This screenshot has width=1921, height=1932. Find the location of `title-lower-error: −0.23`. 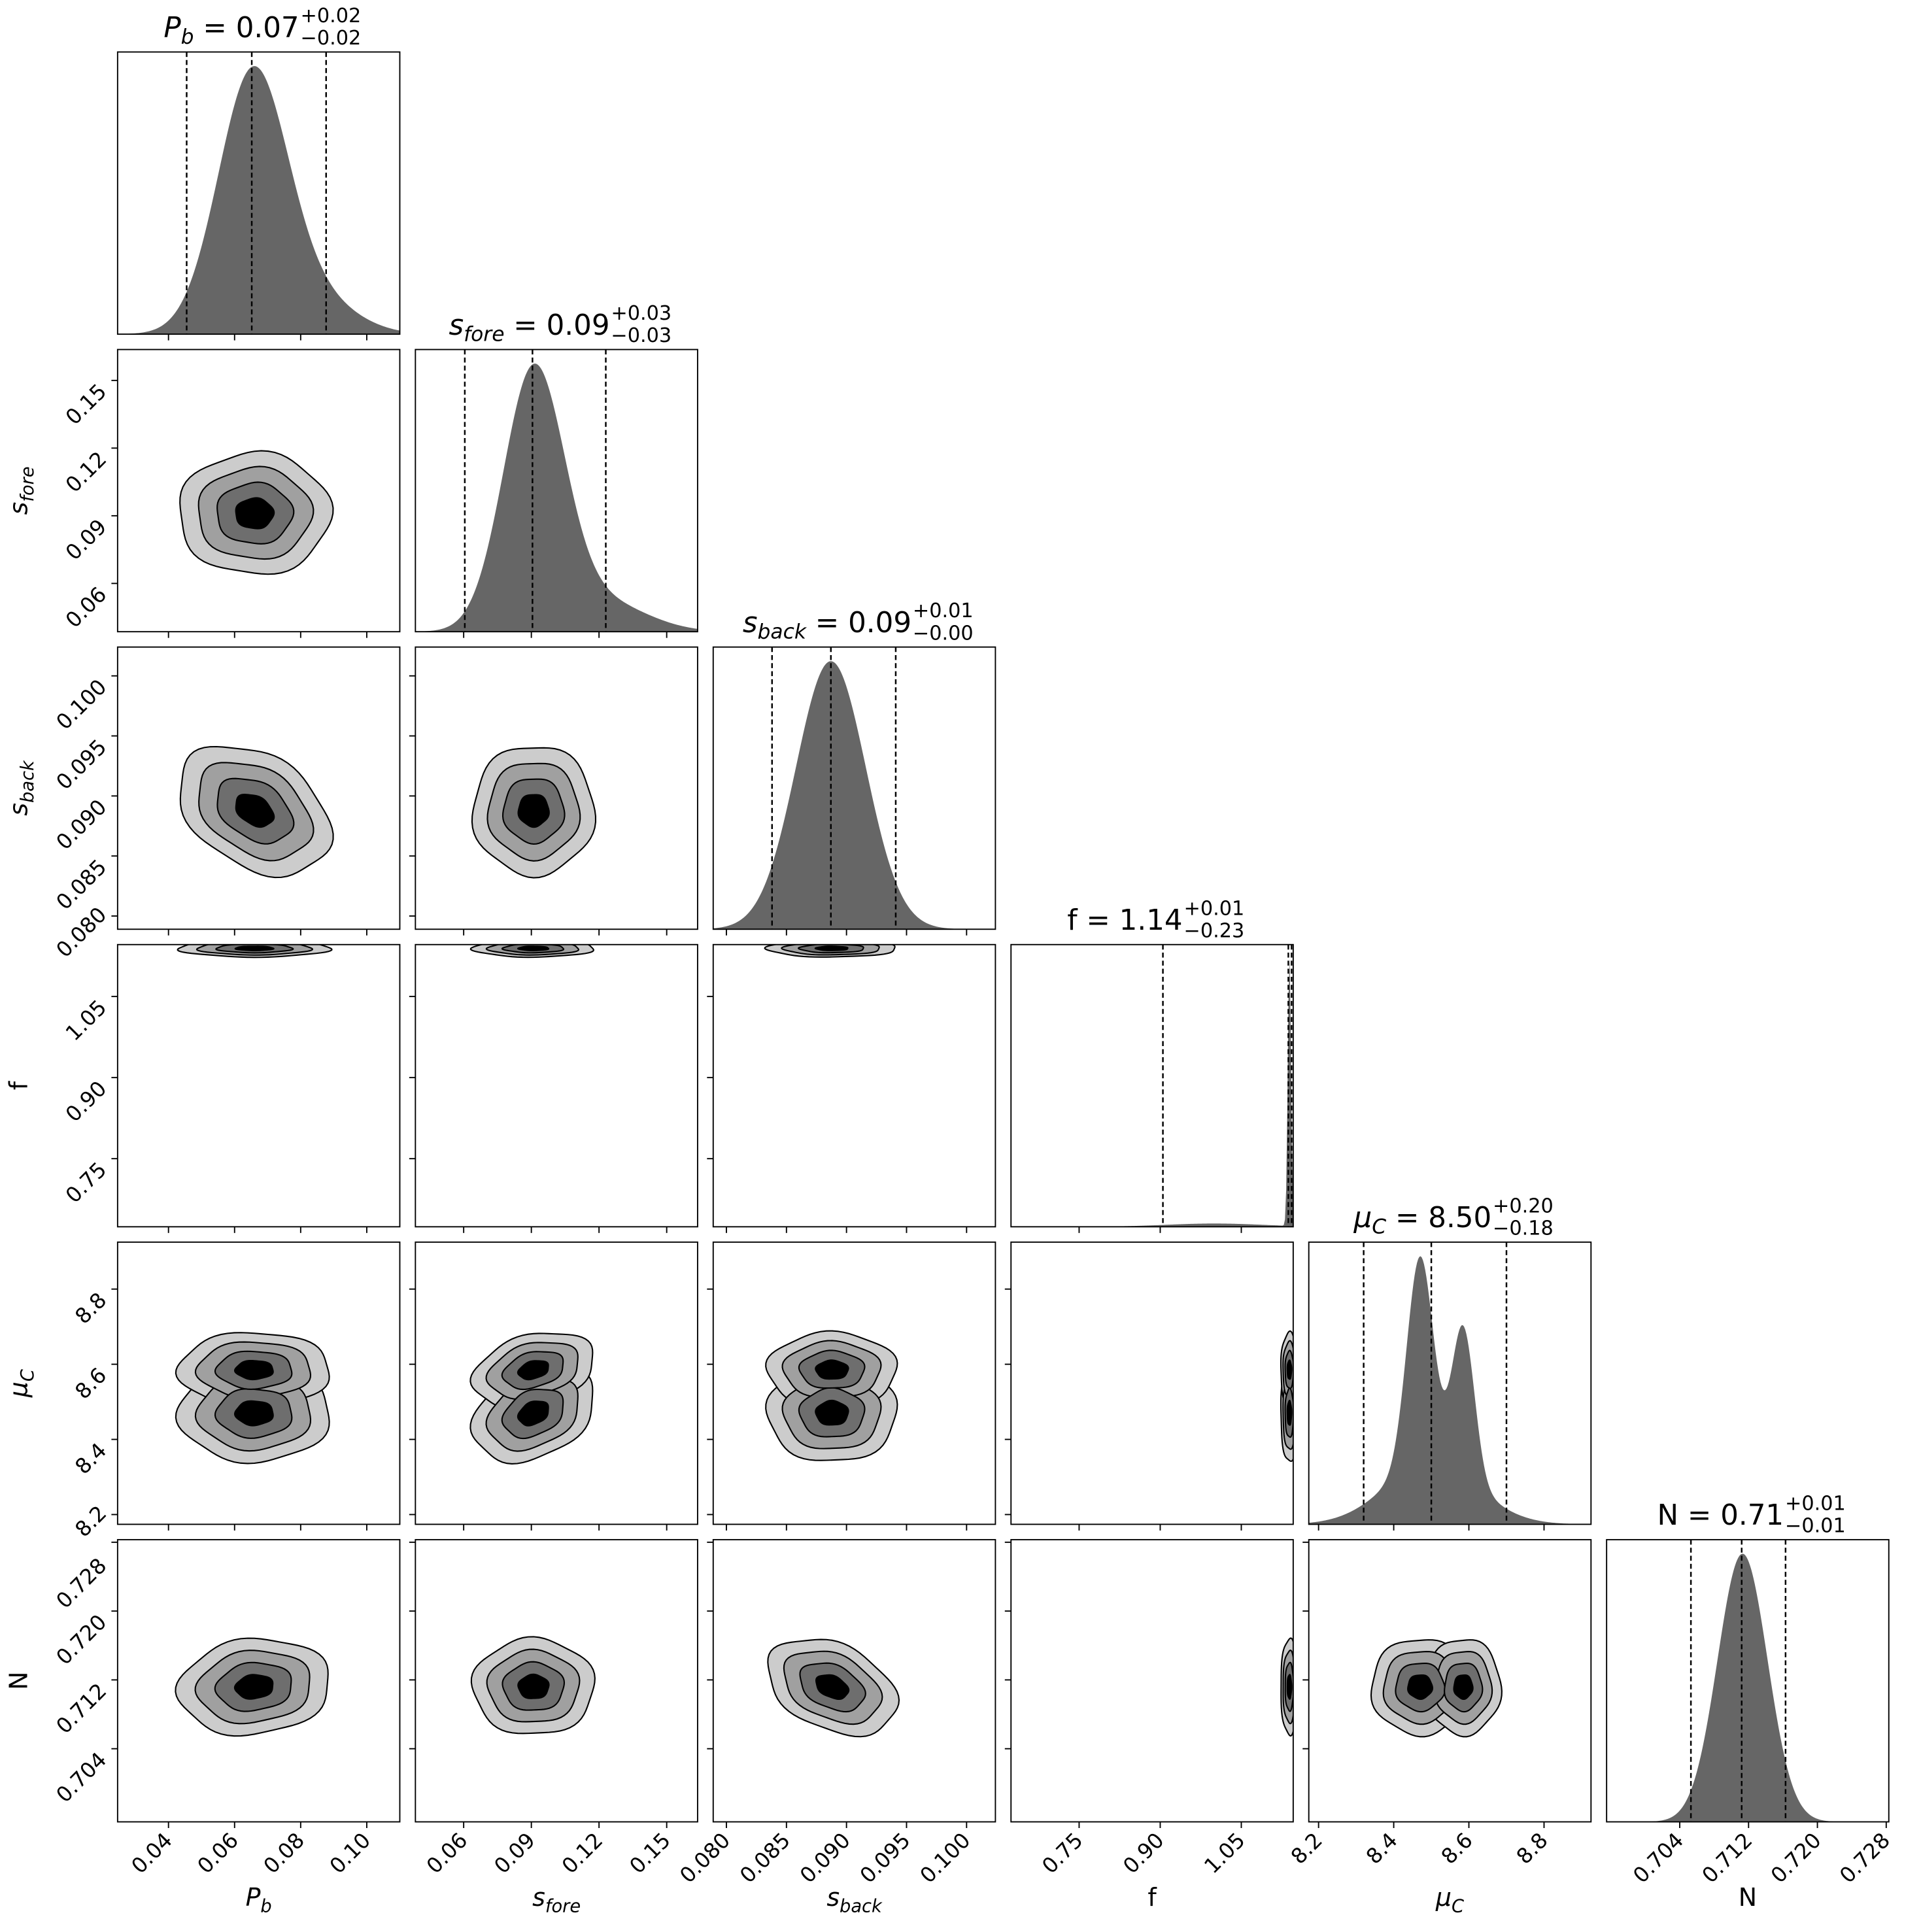

title-lower-error: −0.23 is located at coordinates (1213, 930).